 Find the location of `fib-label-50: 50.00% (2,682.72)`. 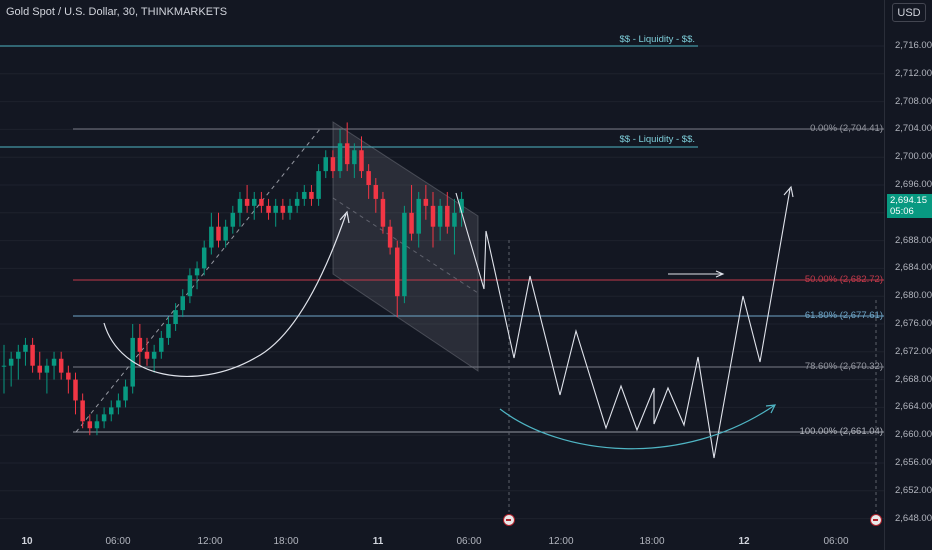

fib-label-50: 50.00% (2,682.72) is located at coordinates (843, 279).